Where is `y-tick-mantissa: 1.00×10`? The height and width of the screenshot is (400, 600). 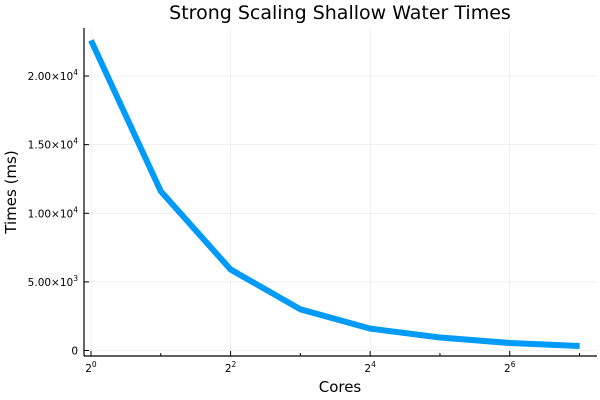
y-tick-mantissa: 1.00×10 is located at coordinates (51, 214).